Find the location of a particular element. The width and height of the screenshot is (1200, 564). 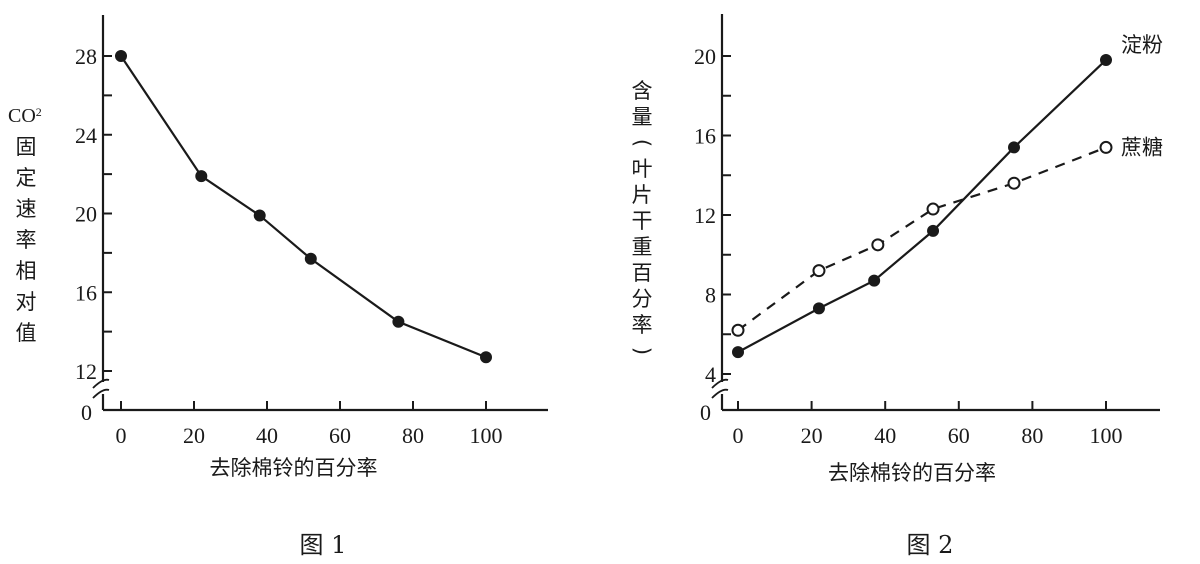

y-axis-title-char: 定 is located at coordinates (26, 178).